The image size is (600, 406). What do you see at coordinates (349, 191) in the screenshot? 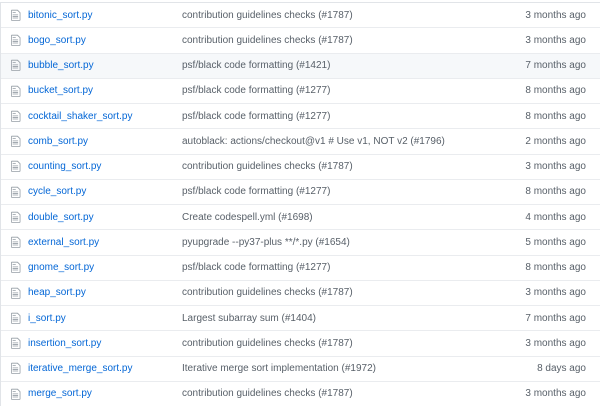
I see `commit-message-cell: psf/black code formatting (#1277)` at bounding box center [349, 191].